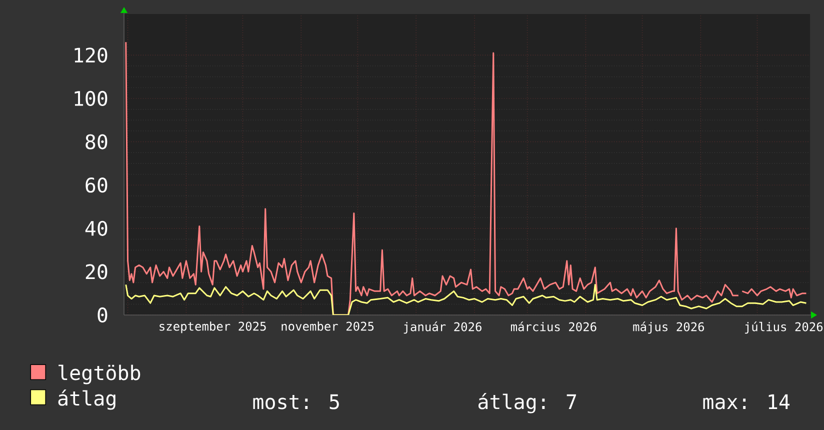  What do you see at coordinates (328, 326) in the screenshot?
I see `x-tick-label: november 2025` at bounding box center [328, 326].